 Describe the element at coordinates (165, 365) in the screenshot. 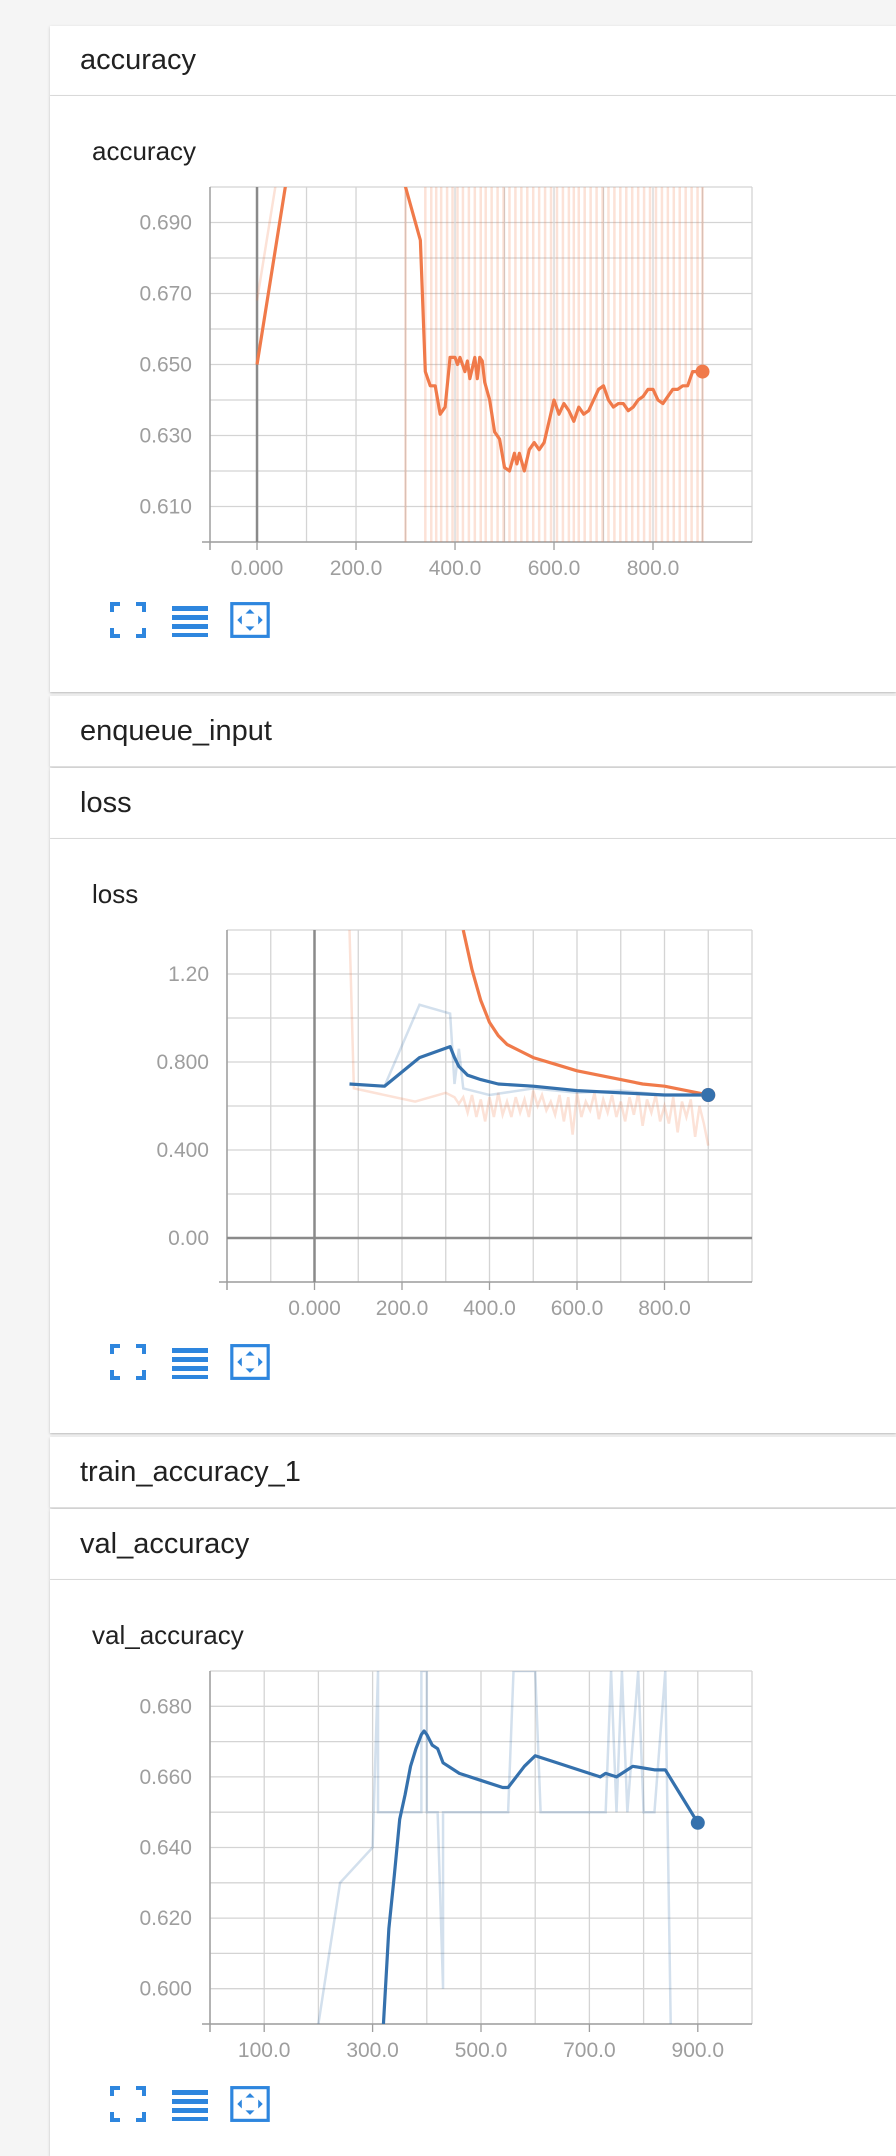

I see `y-tick-label: 0.650` at that location.